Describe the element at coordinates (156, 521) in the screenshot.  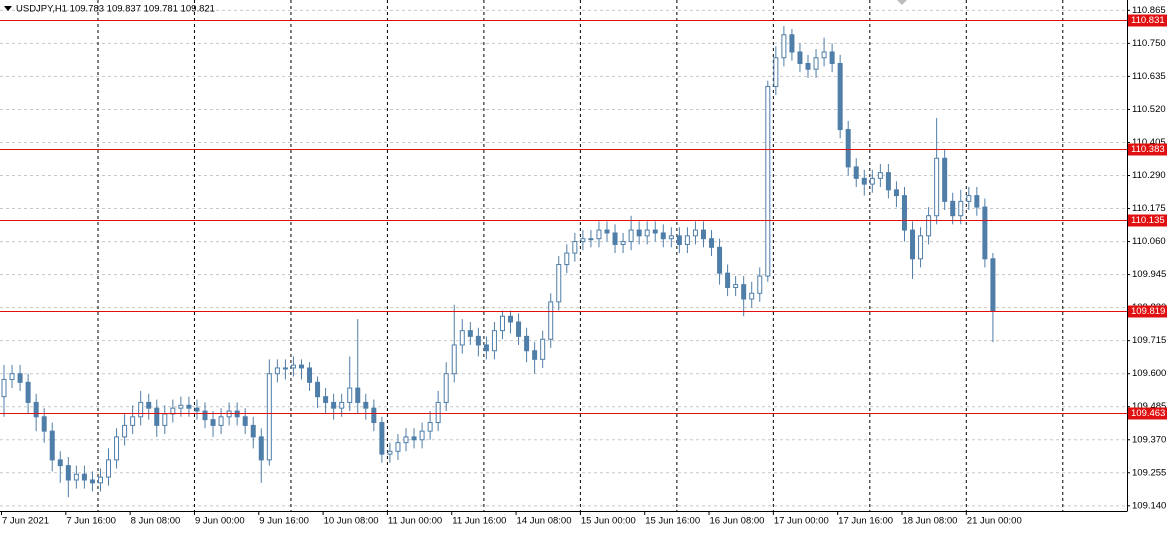
I see `x-tick-label: 8 Jun 08:00` at that location.